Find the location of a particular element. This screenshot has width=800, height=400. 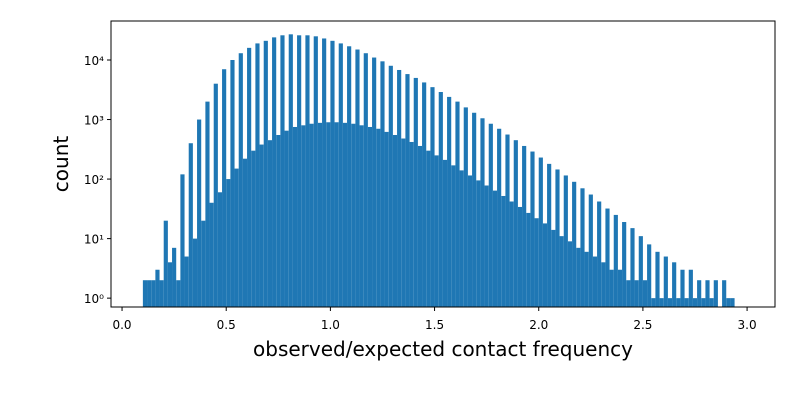

x-tick-label: 0.0 is located at coordinates (121, 325).